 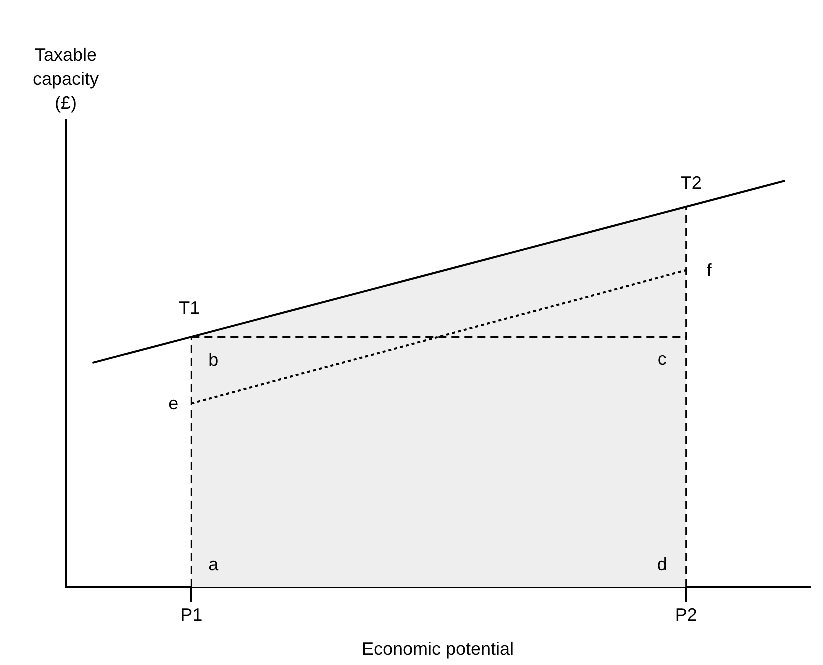 I want to click on annotation: T2, so click(x=691, y=182).